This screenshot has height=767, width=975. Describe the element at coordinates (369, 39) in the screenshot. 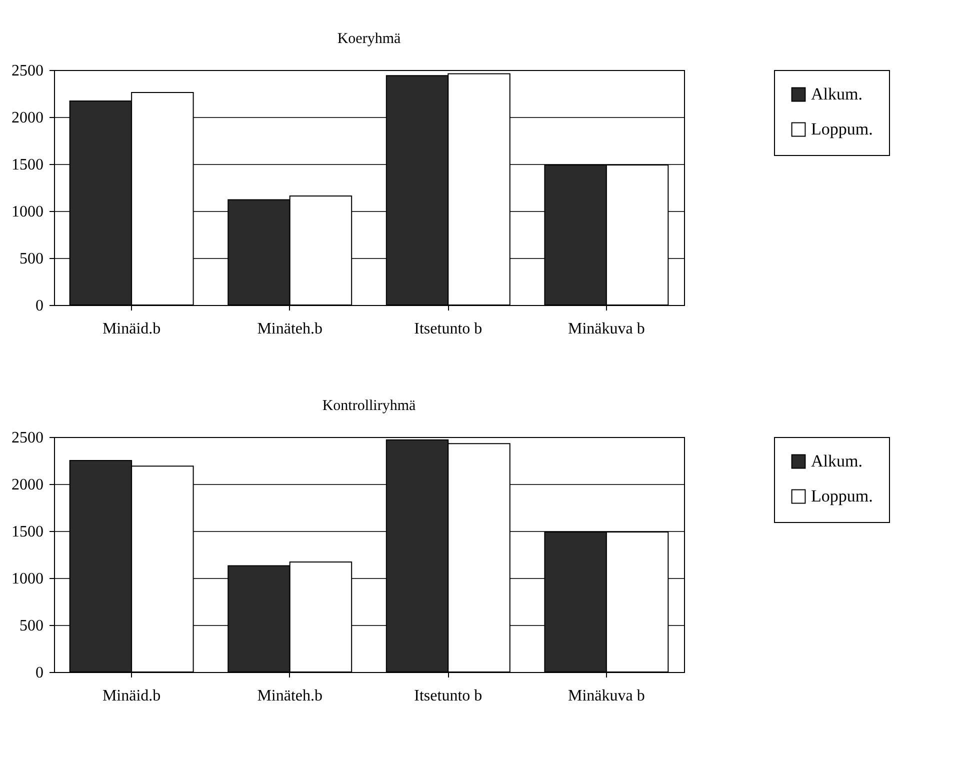

I see `chart-title: Koeryhmä` at that location.